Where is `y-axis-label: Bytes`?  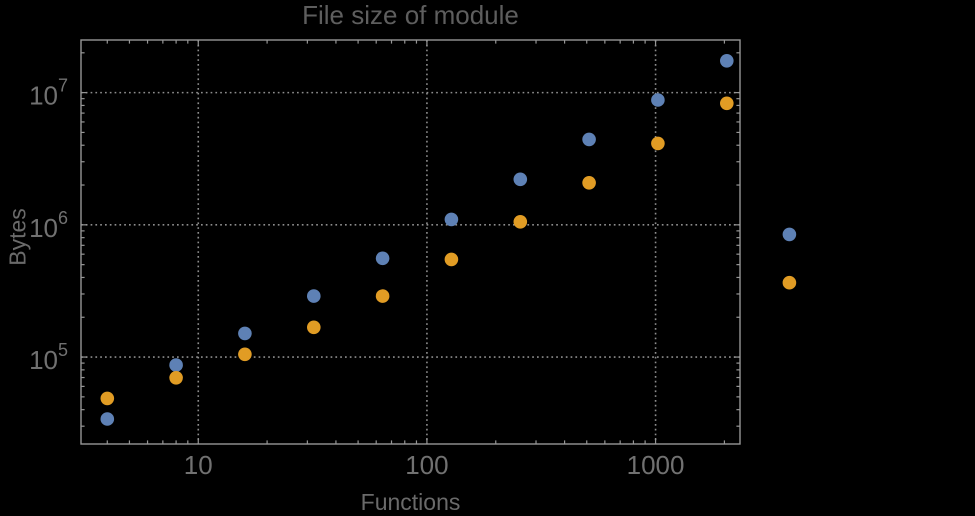 y-axis-label: Bytes is located at coordinates (17, 237).